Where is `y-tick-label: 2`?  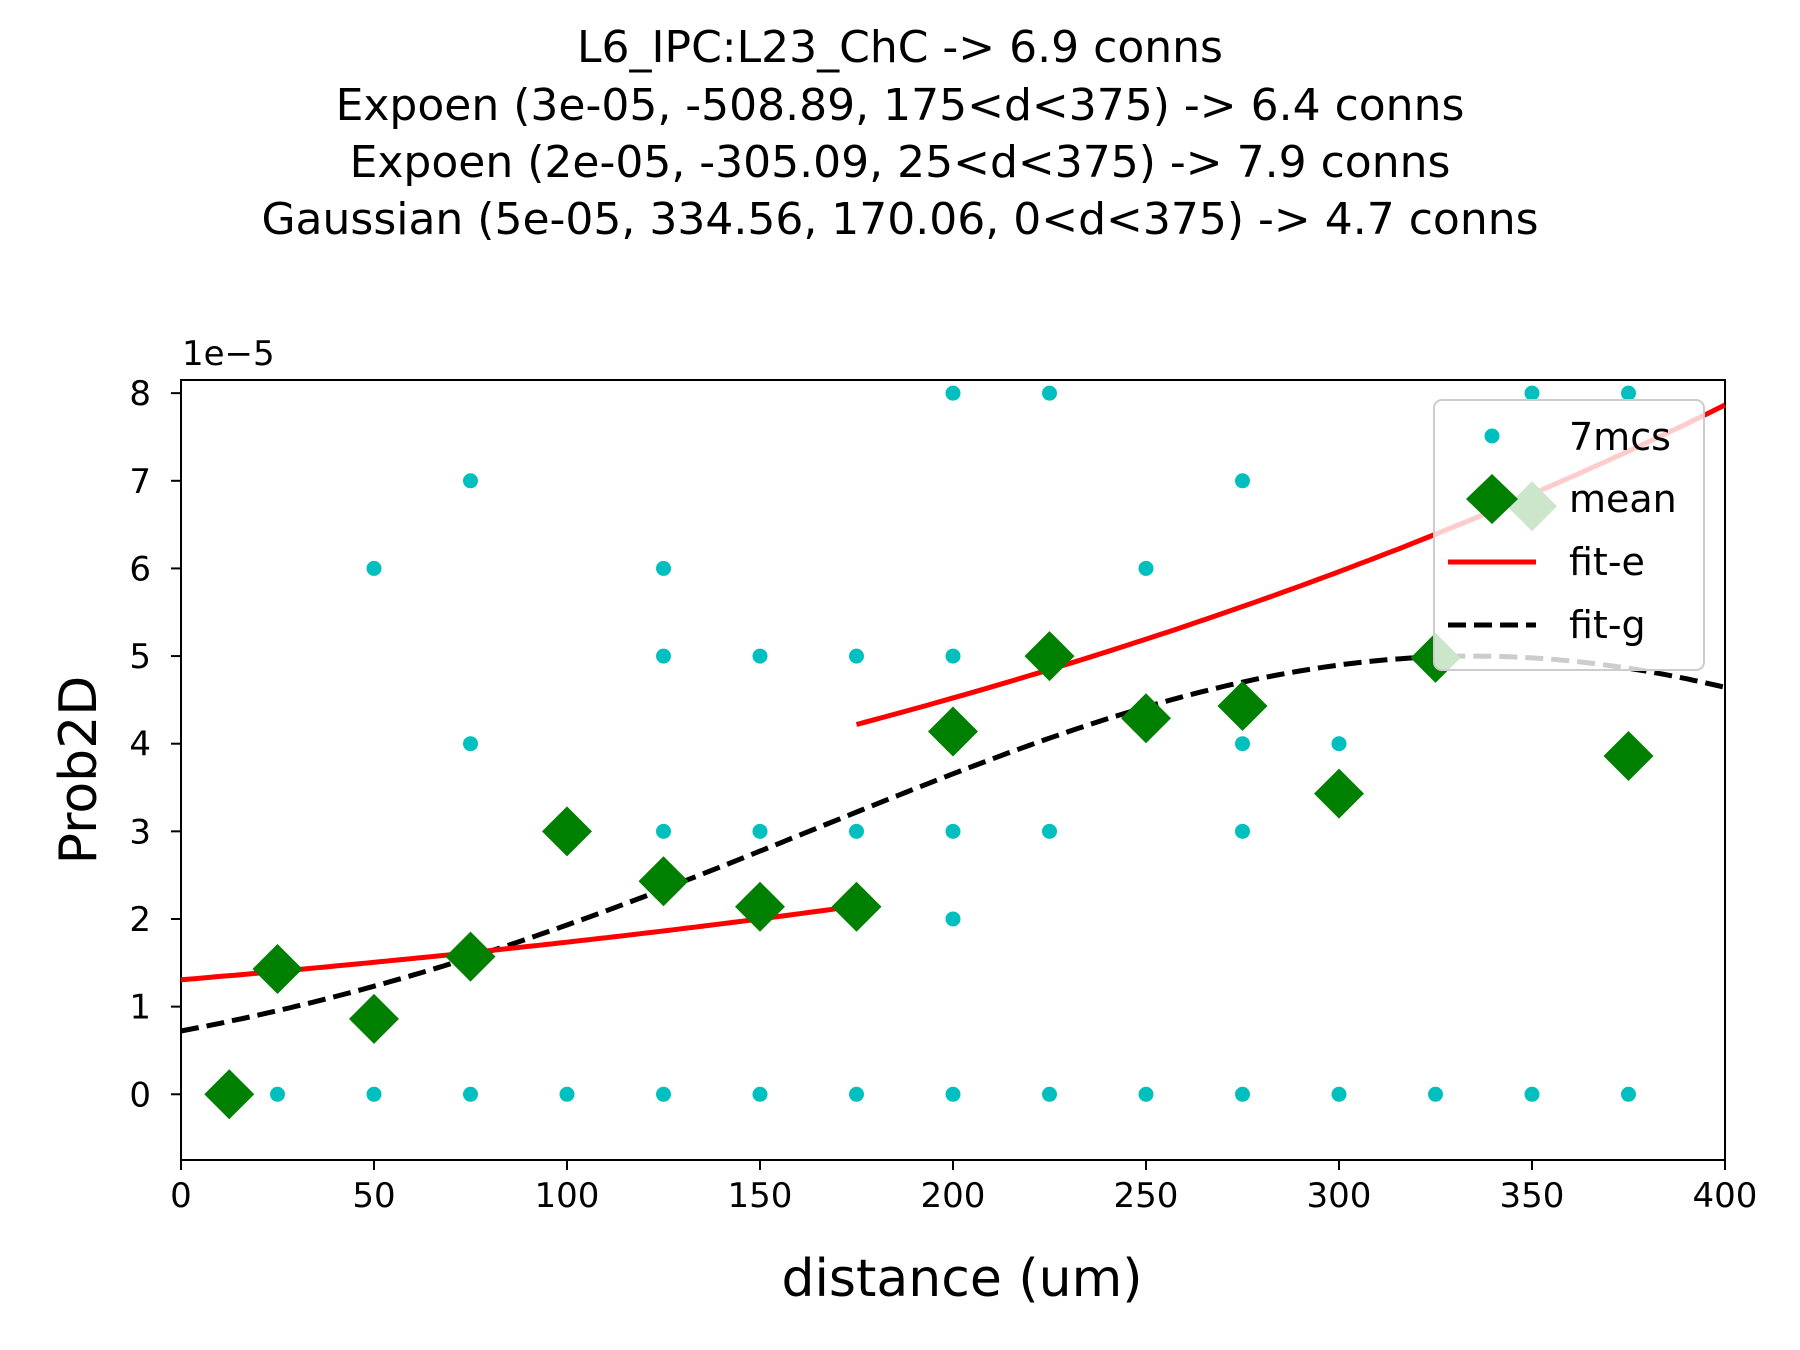 y-tick-label: 2 is located at coordinates (140, 920).